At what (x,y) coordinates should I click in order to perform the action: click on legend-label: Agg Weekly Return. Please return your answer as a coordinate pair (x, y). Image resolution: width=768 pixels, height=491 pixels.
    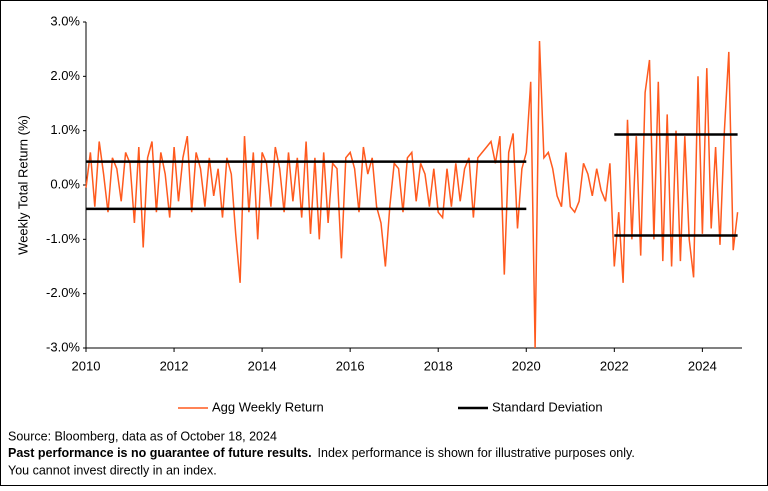
    Looking at the image, I should click on (268, 406).